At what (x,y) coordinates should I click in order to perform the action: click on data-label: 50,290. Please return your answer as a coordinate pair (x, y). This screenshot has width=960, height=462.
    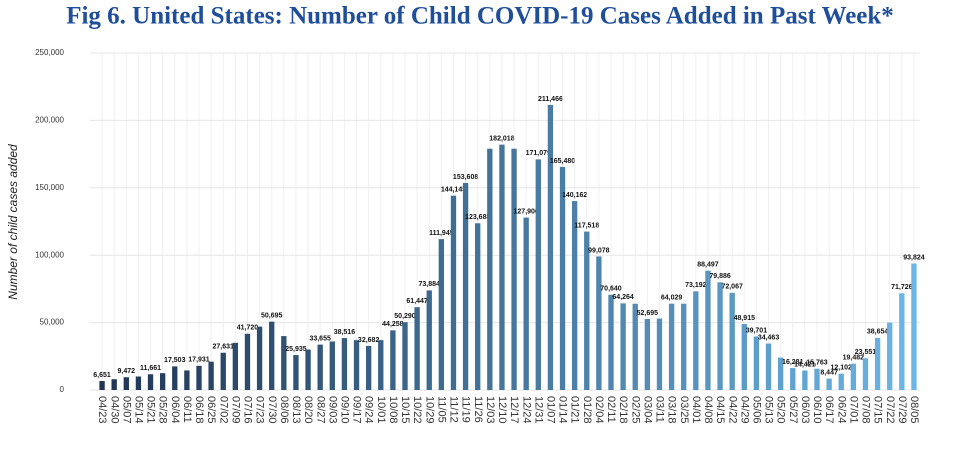
    Looking at the image, I should click on (405, 316).